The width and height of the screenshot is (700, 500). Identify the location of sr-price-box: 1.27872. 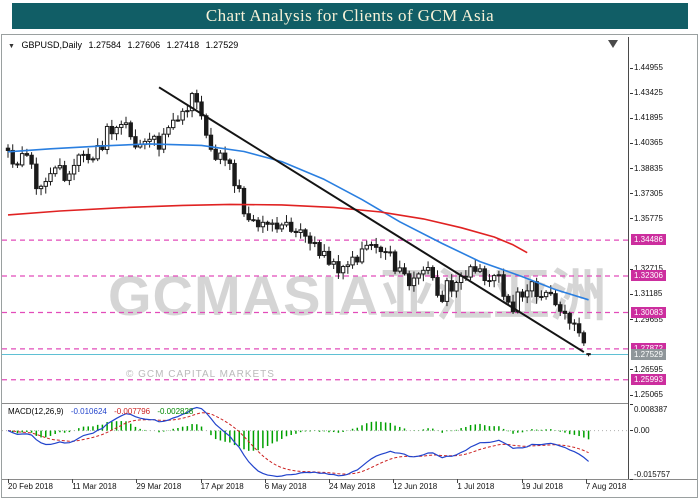
(648, 348).